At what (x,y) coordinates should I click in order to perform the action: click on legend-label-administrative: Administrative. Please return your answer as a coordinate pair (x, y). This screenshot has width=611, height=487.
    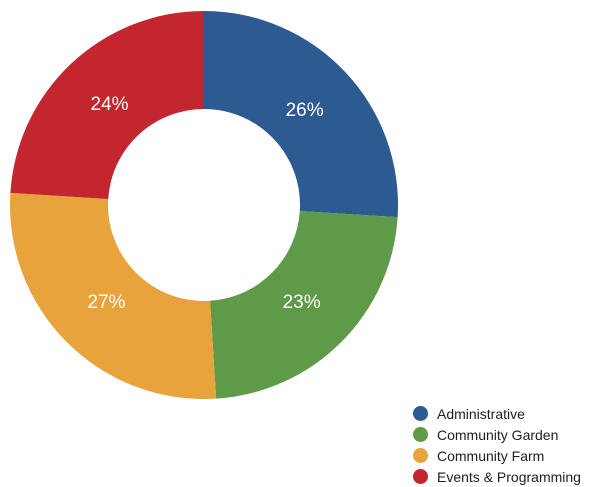
    Looking at the image, I should click on (481, 413).